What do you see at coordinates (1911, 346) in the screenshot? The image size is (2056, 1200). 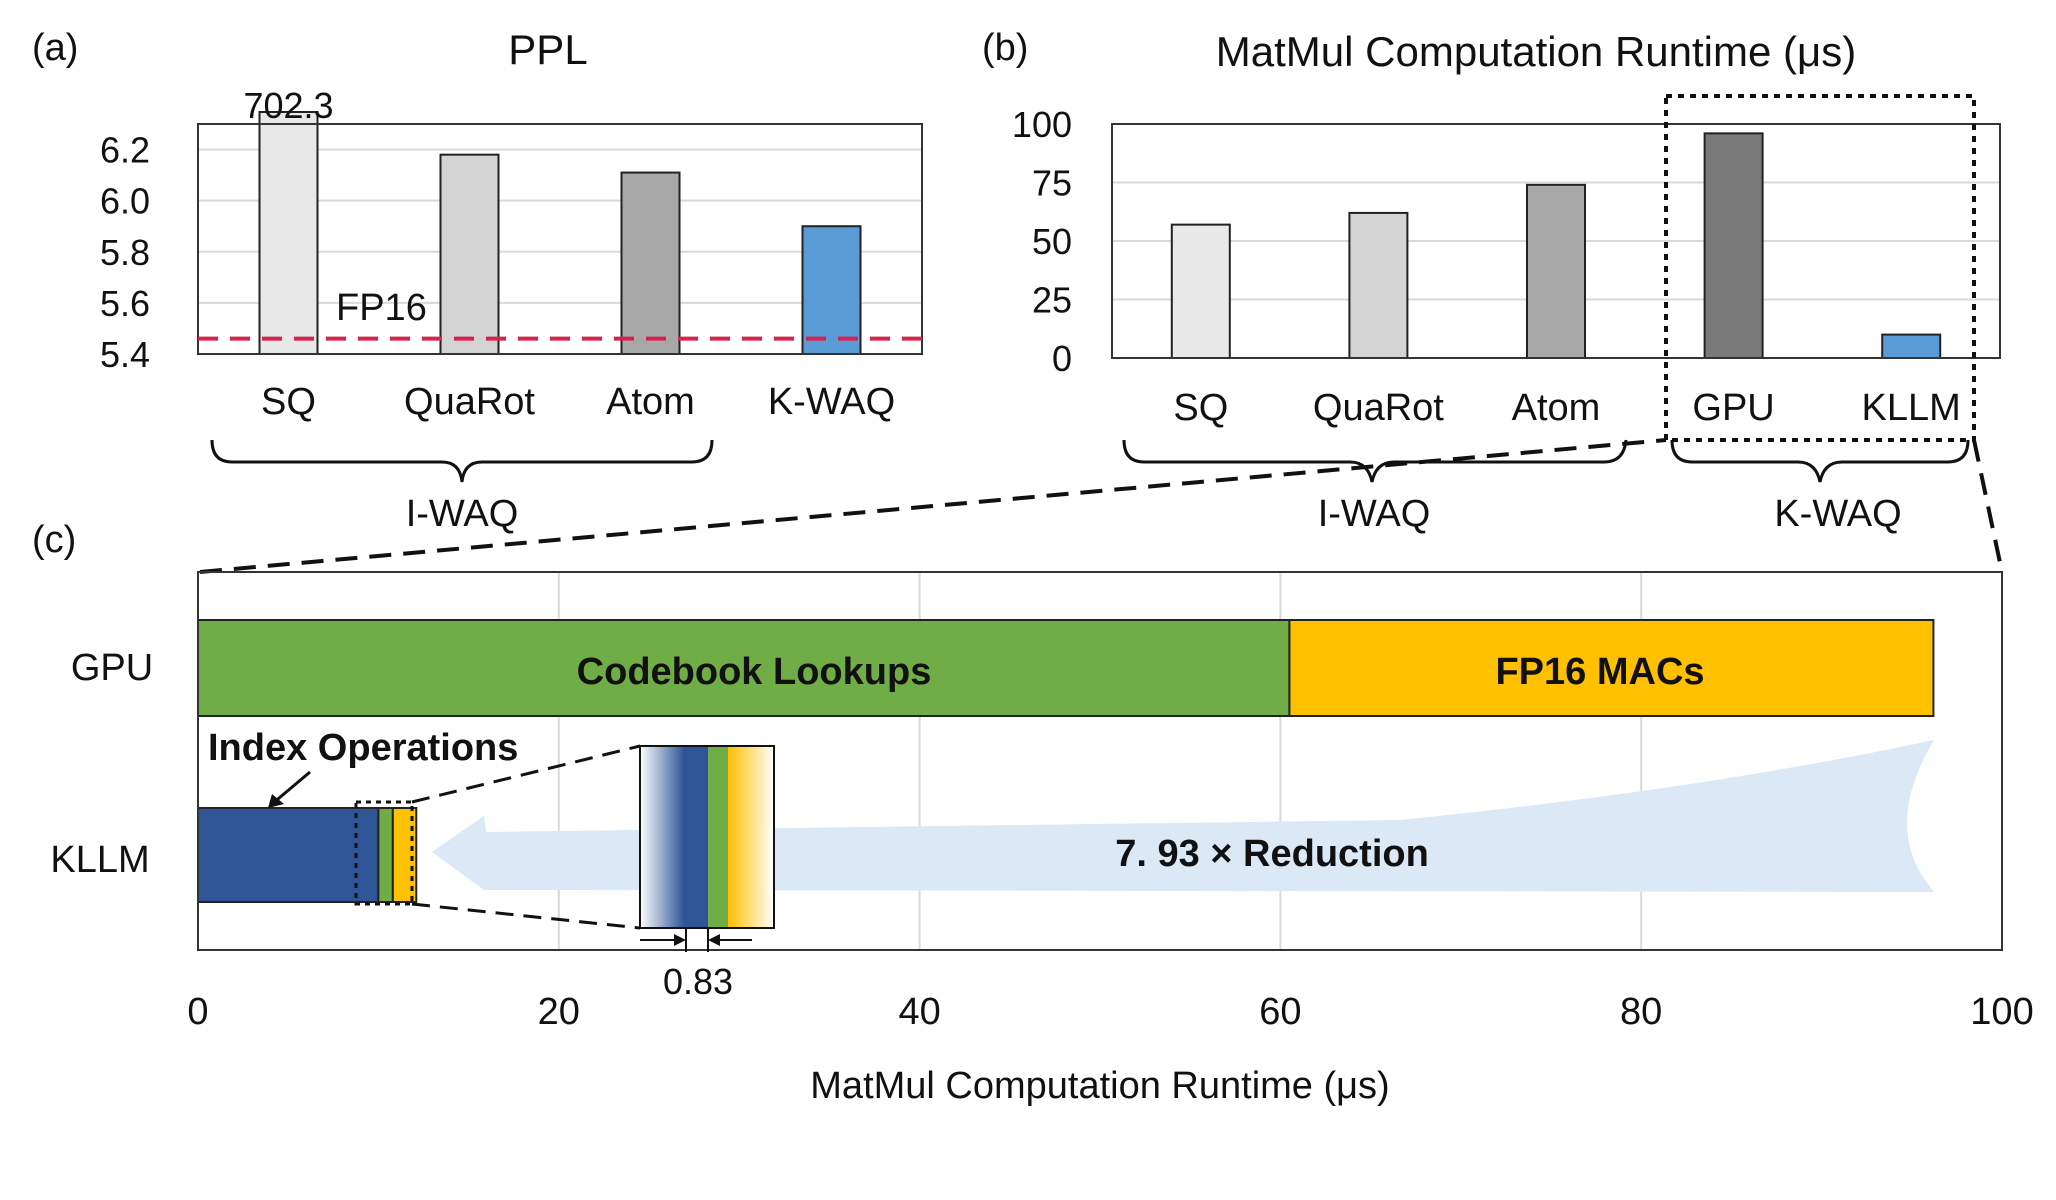 I see `panel-b-bar-kllm` at bounding box center [1911, 346].